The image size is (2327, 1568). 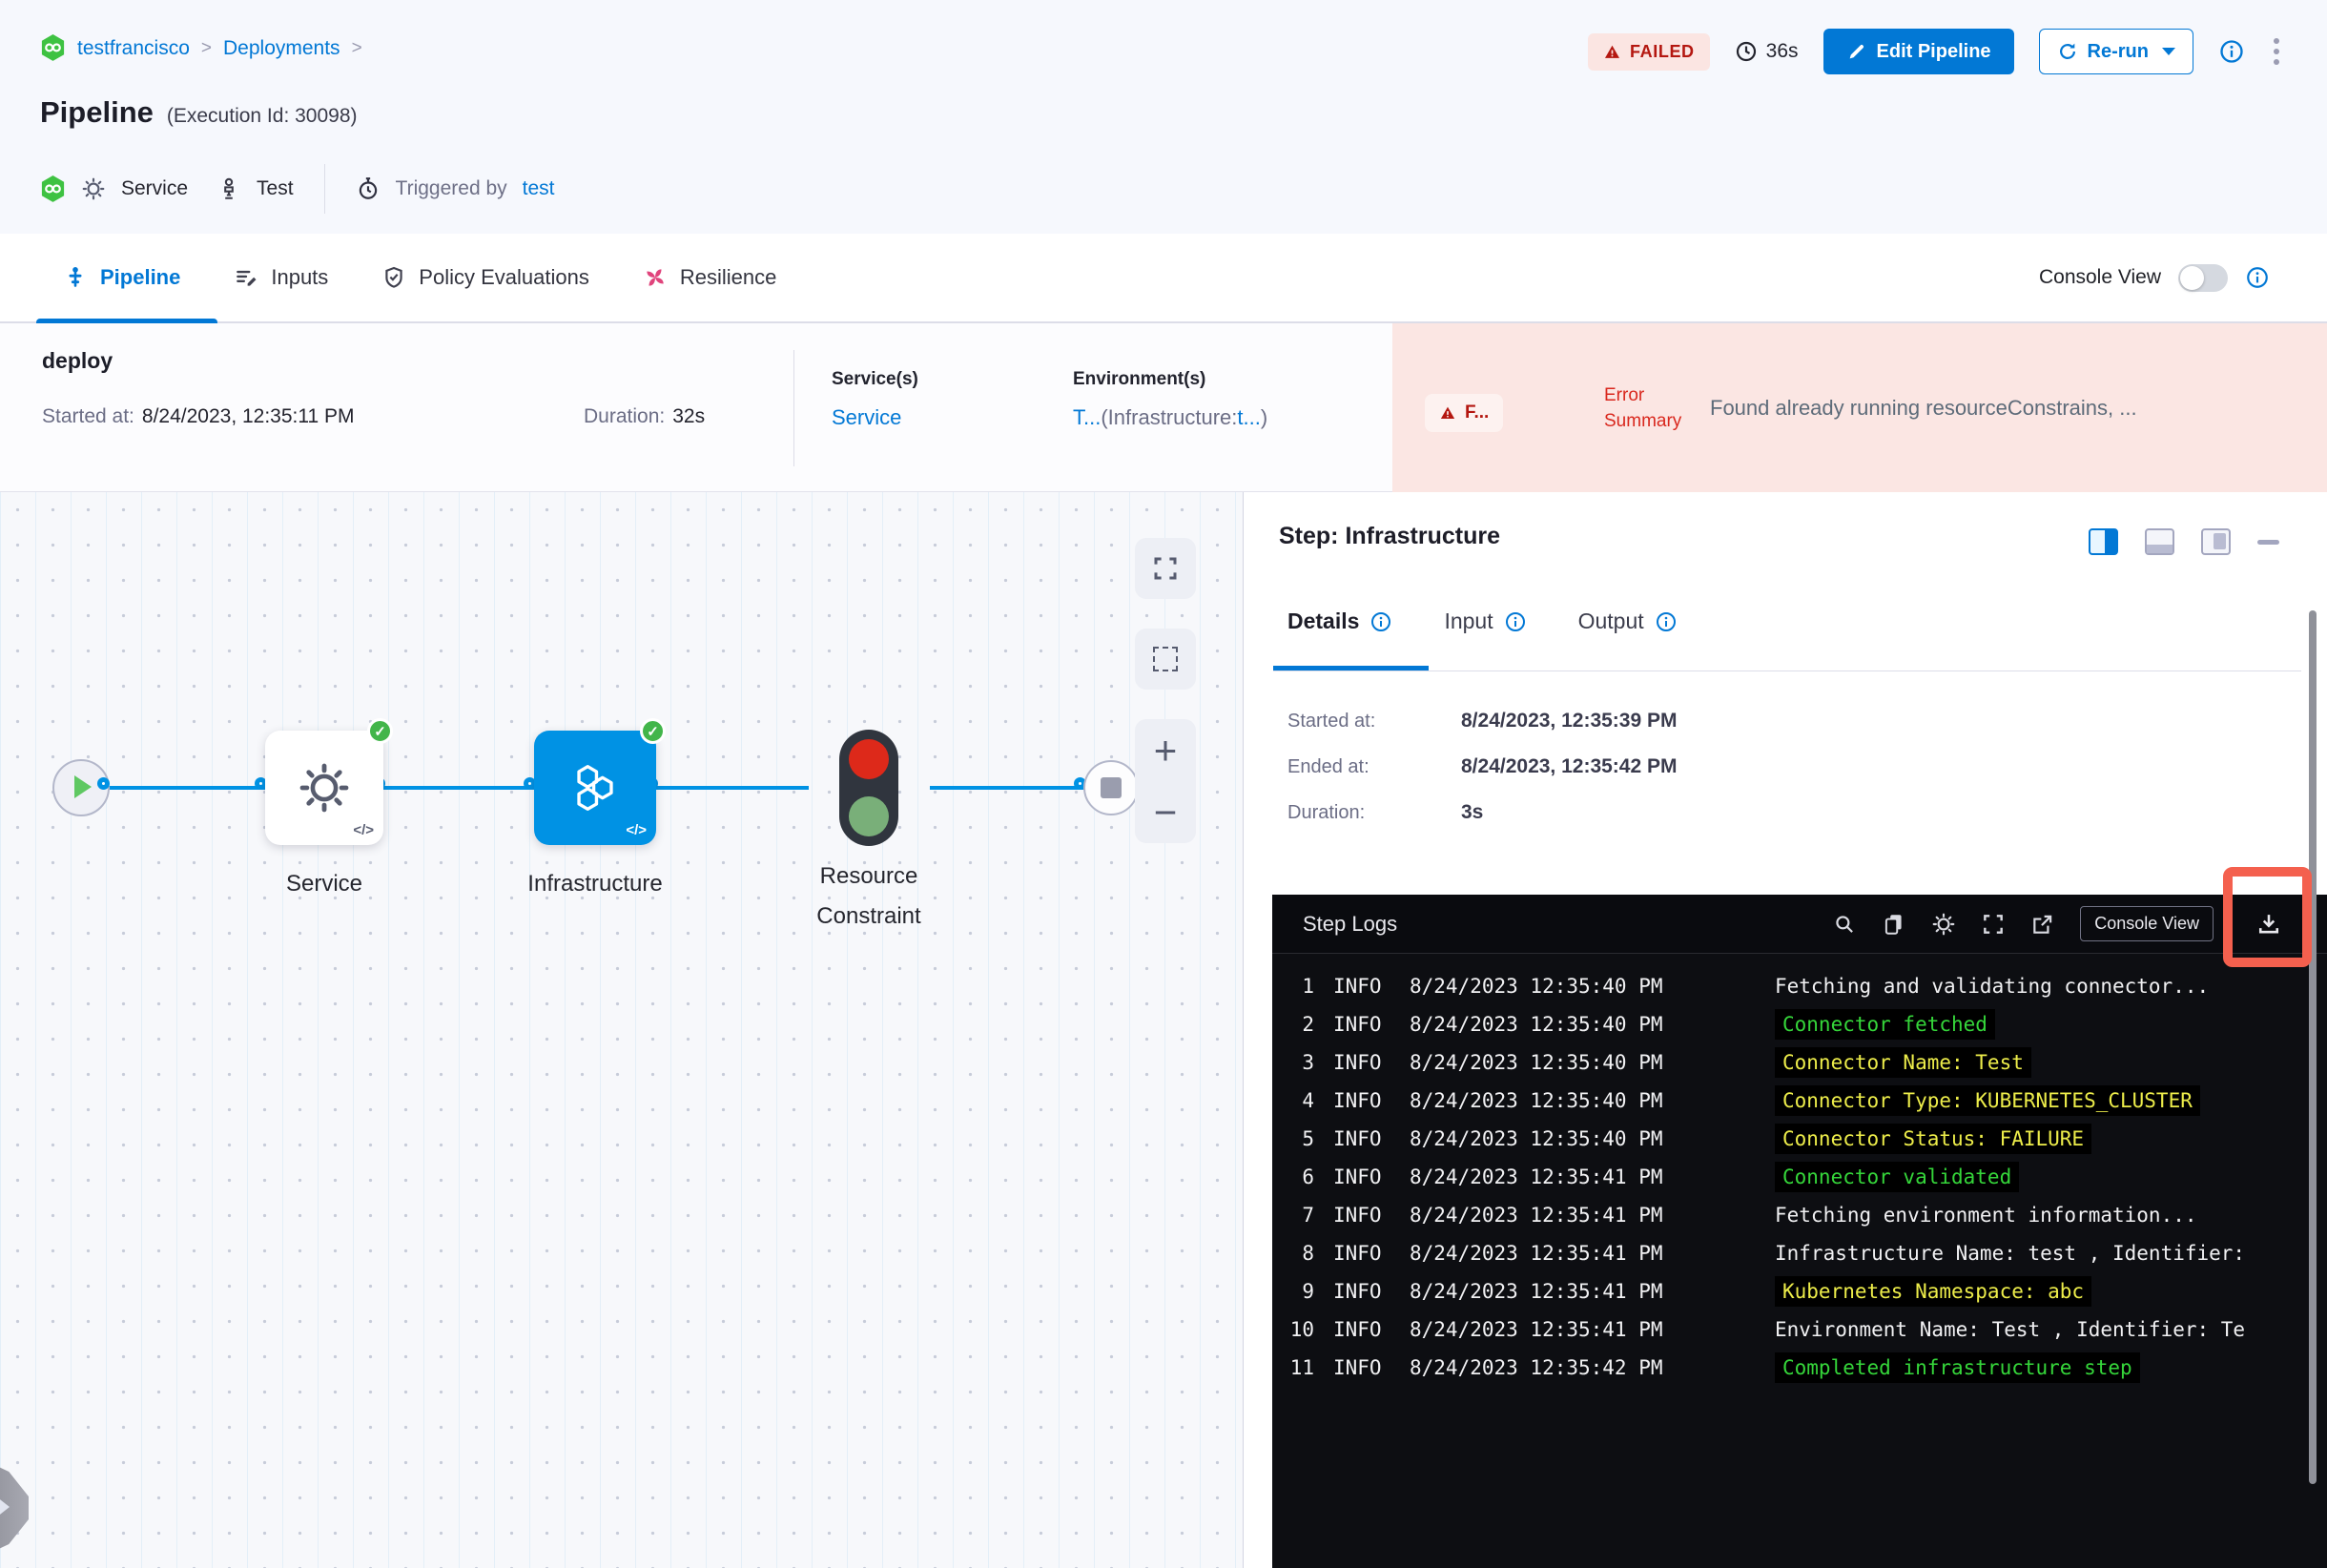 I want to click on log-message: Connector Type: KUBERNETES_CLUSTER, so click(x=1987, y=1100).